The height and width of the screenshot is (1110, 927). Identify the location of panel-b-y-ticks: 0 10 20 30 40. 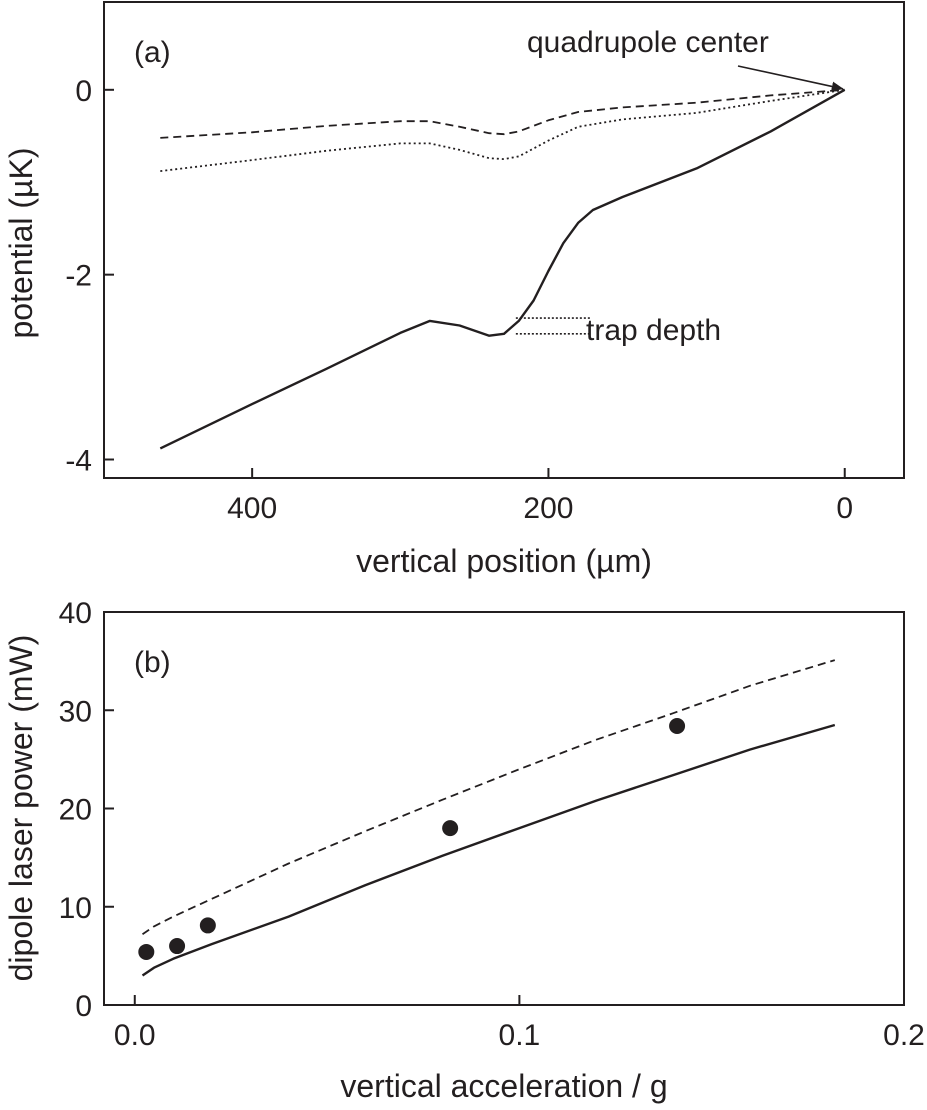
(86, 810).